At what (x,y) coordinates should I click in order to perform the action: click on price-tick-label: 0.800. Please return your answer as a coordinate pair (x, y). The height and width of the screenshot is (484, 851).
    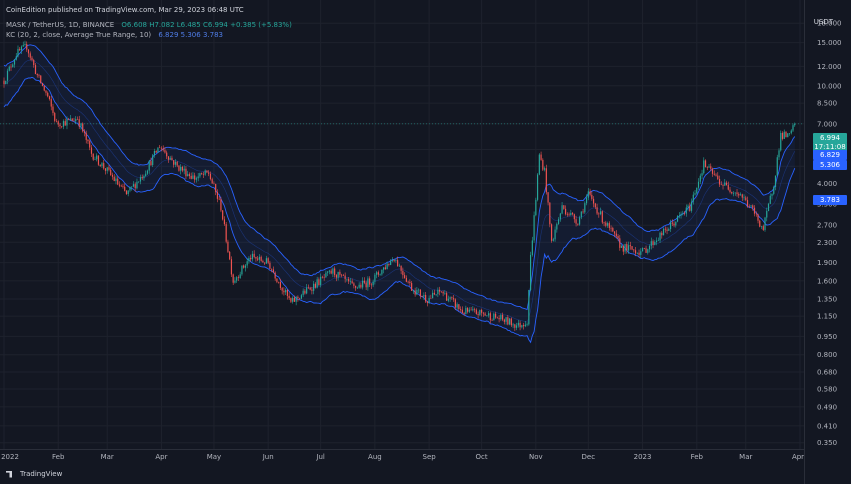
    Looking at the image, I should click on (827, 355).